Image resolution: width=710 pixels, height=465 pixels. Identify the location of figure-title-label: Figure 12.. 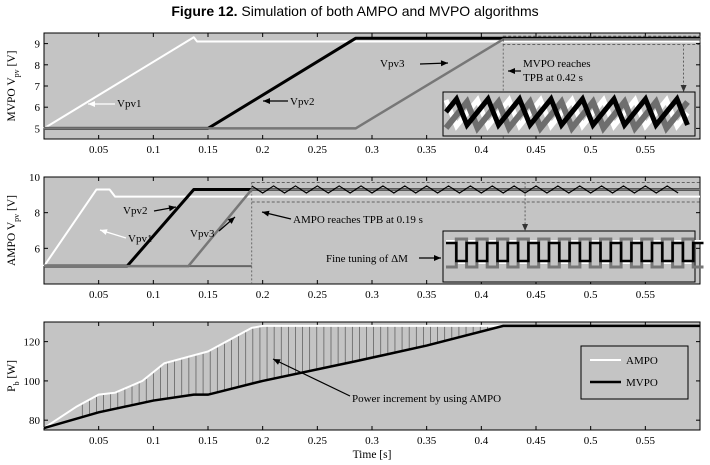
(204, 11).